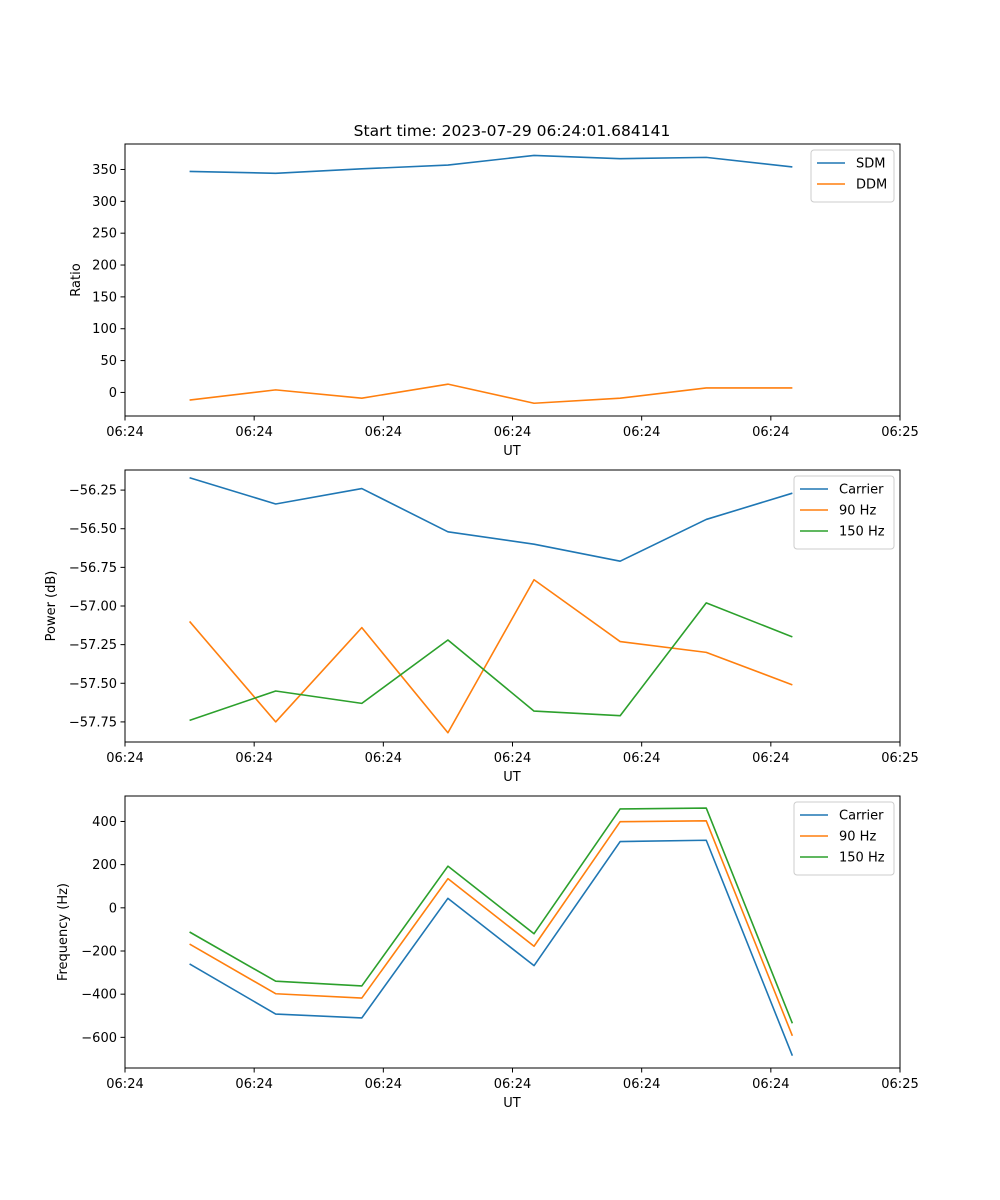 Image resolution: width=1000 pixels, height=1200 pixels. I want to click on y-tick-label: 250, so click(104, 234).